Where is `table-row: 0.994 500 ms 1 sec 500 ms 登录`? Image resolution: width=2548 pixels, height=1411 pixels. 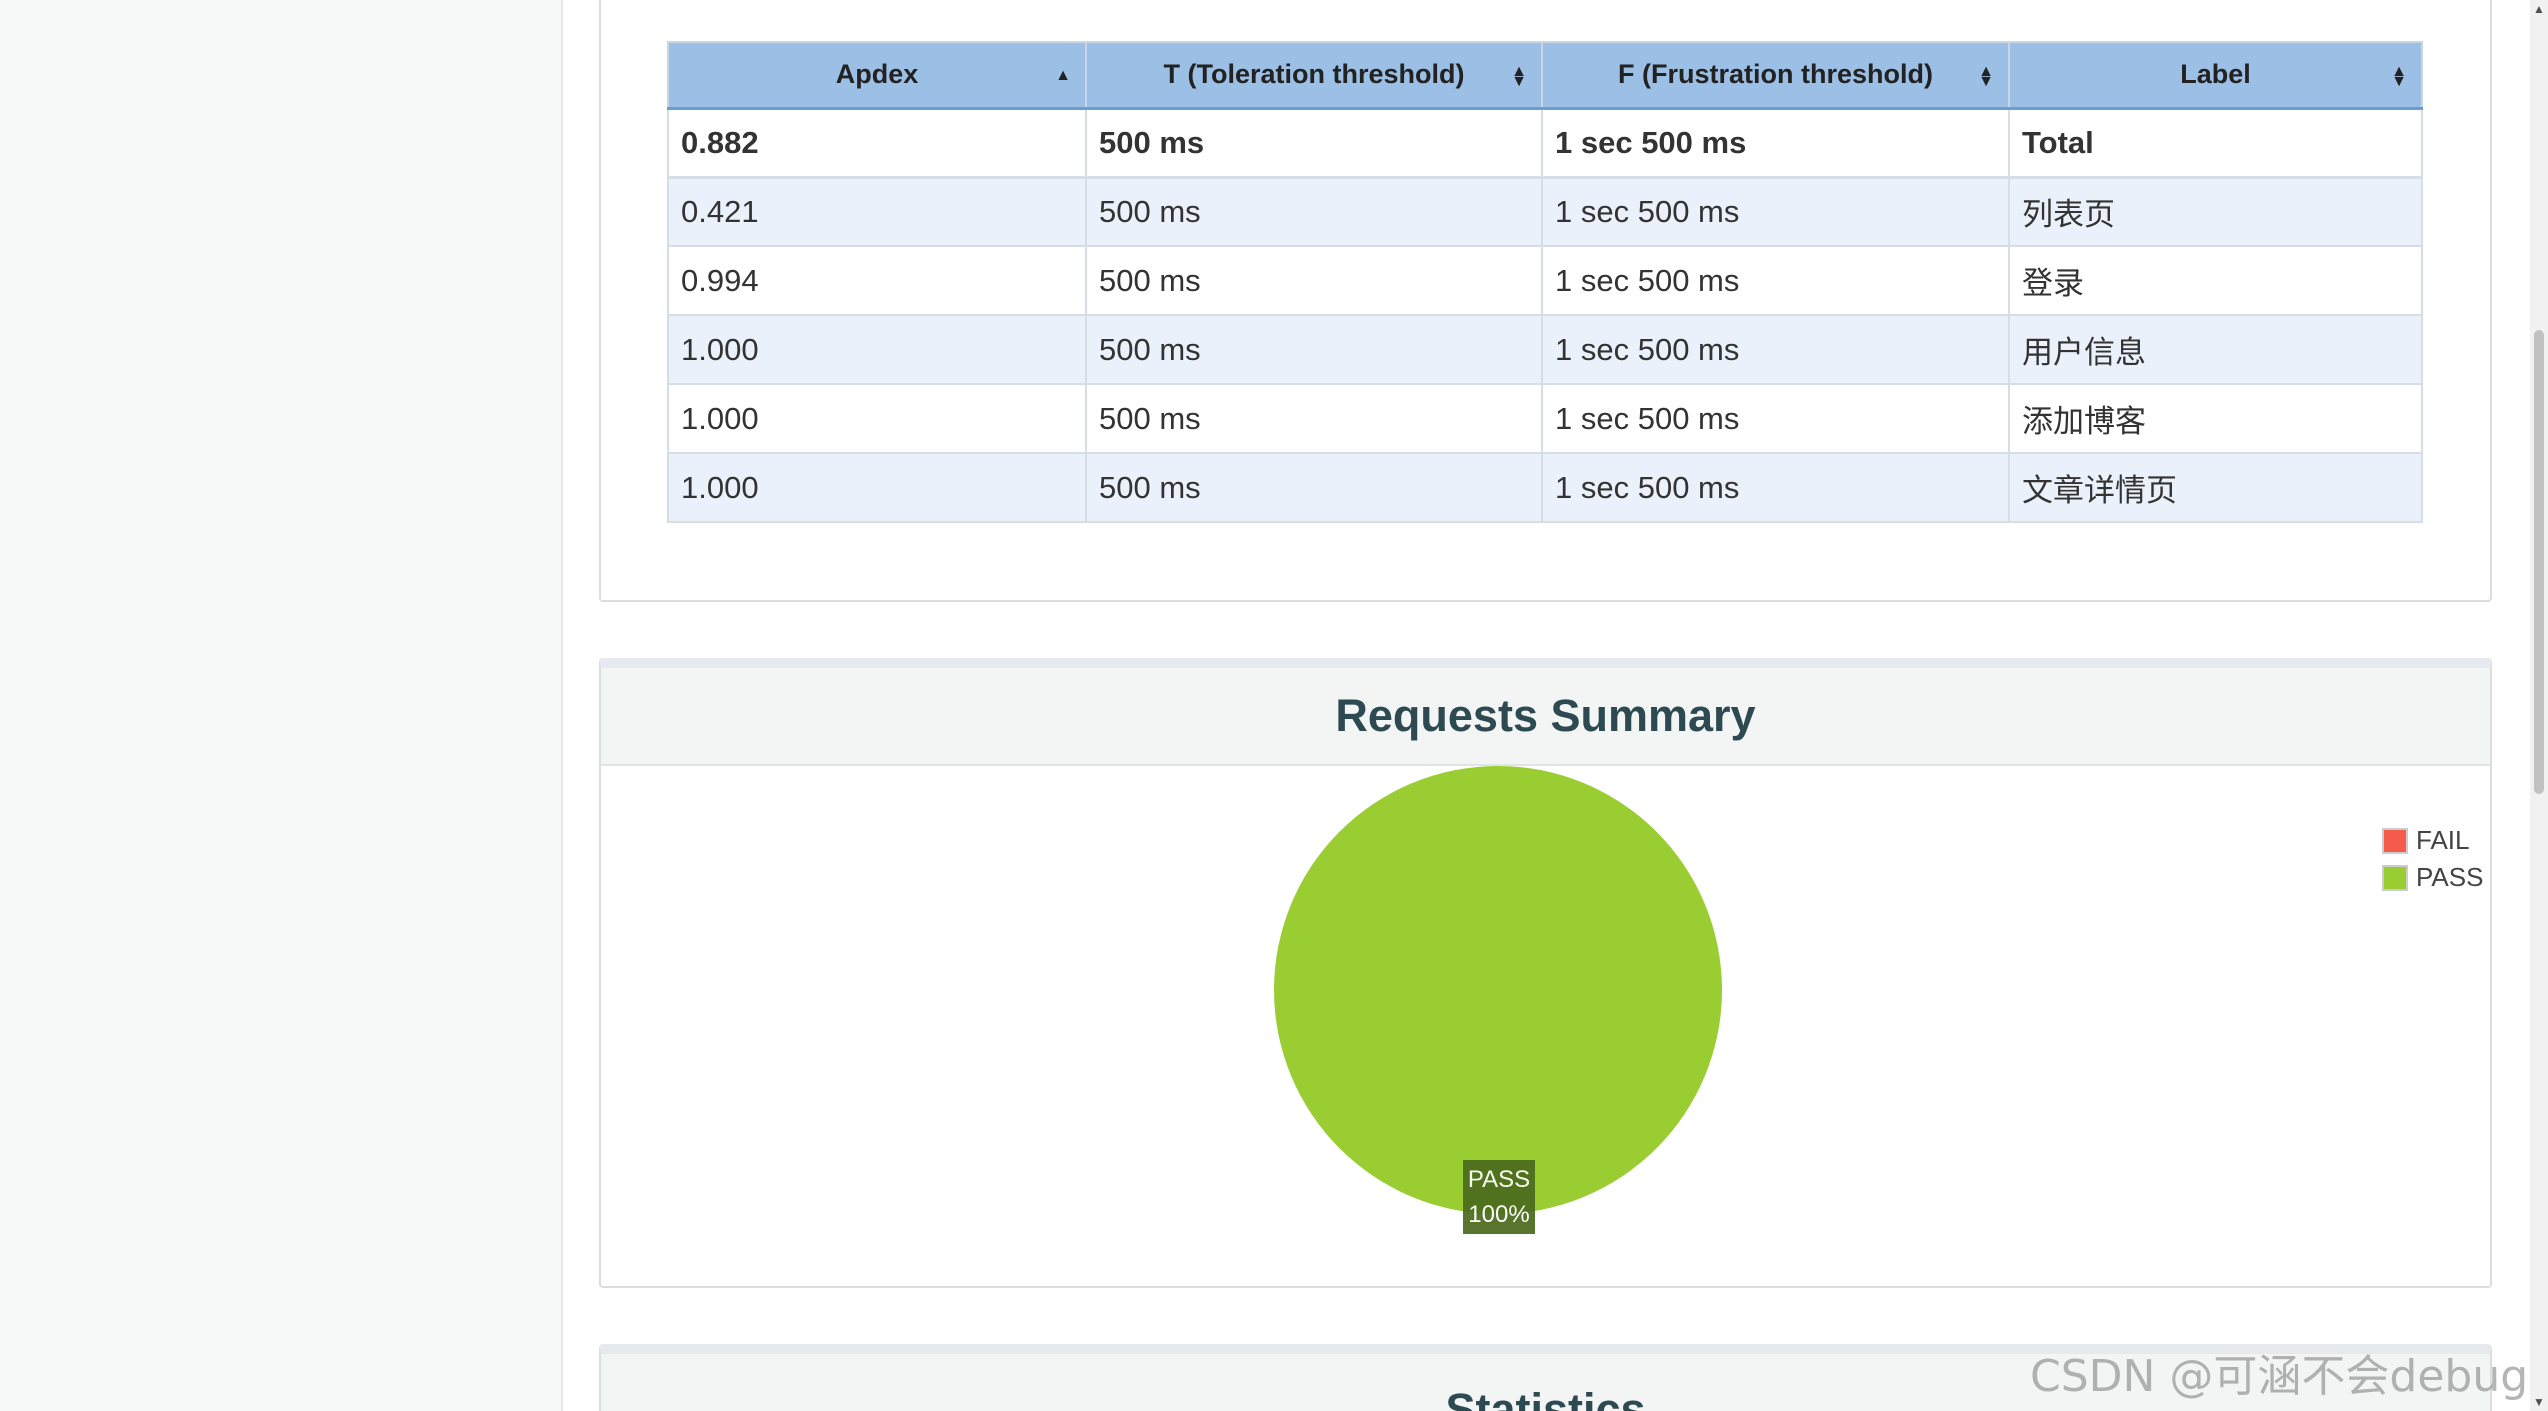 table-row: 0.994 500 ms 1 sec 500 ms 登录 is located at coordinates (1545, 280).